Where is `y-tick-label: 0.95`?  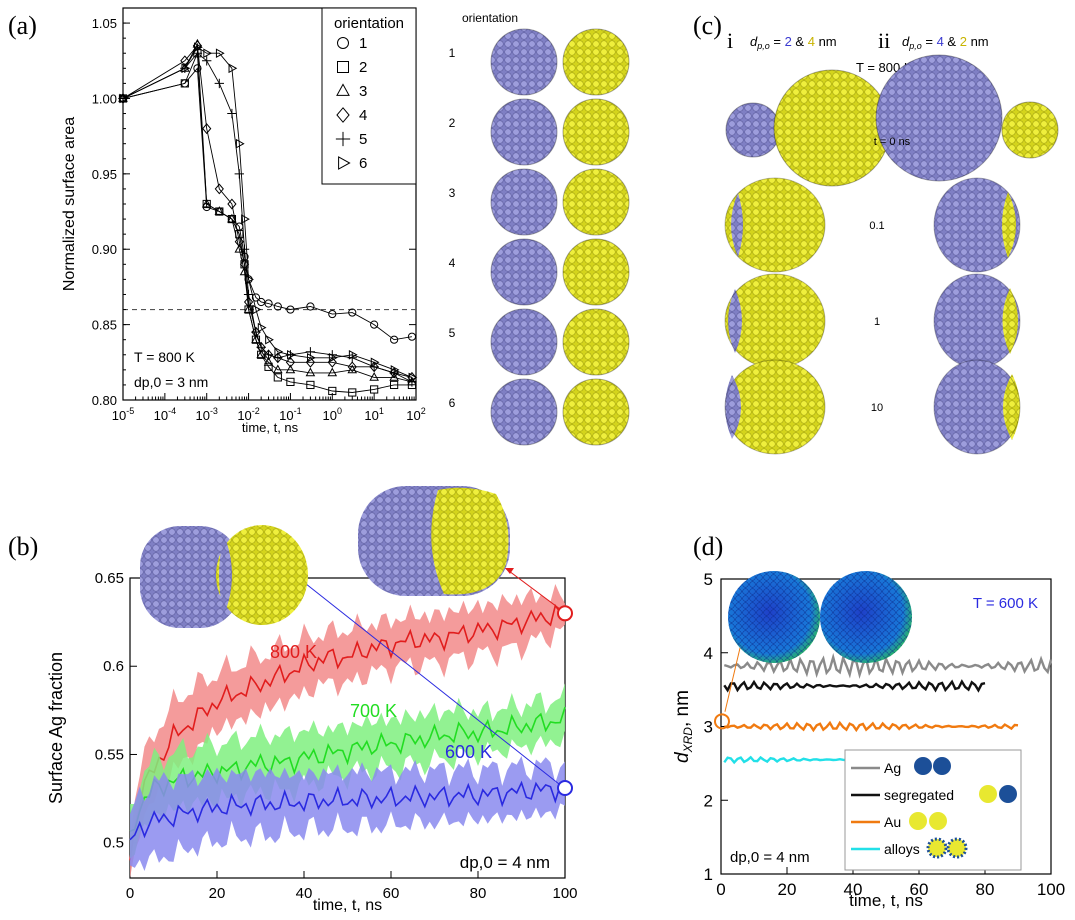 y-tick-label: 0.95 is located at coordinates (104, 174).